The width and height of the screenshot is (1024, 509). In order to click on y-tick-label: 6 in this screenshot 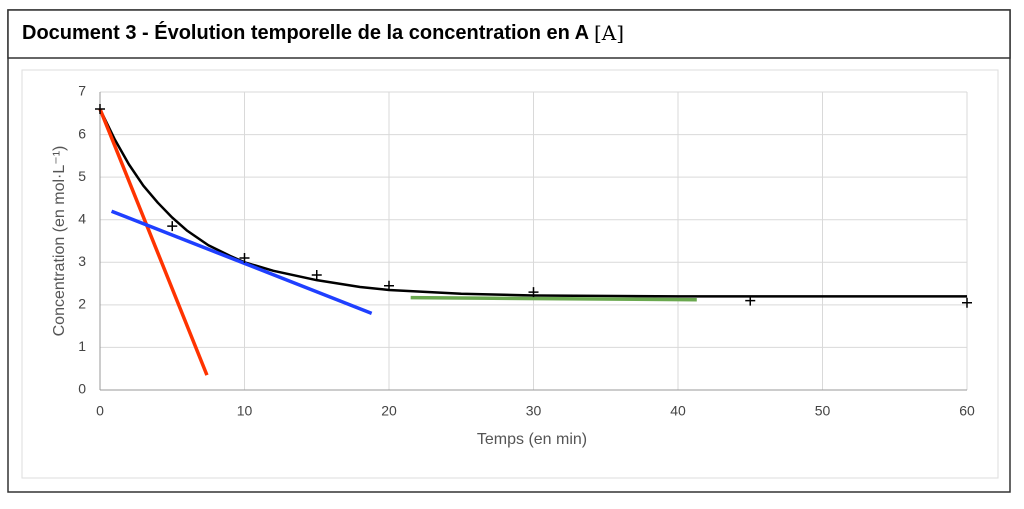, I will do `click(82, 133)`.